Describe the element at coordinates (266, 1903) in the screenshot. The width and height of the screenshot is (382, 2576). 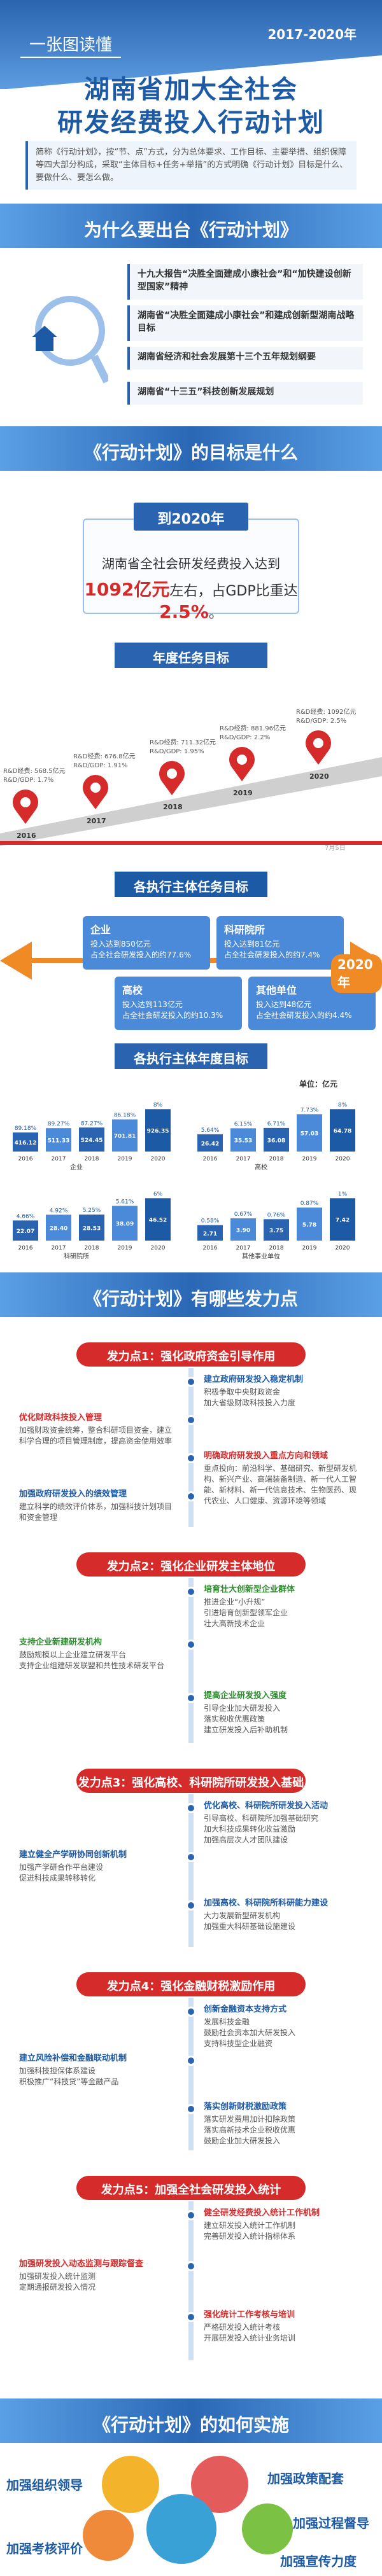
I see `measure-item-heading: 加强高校、科研院所科研能力建设` at that location.